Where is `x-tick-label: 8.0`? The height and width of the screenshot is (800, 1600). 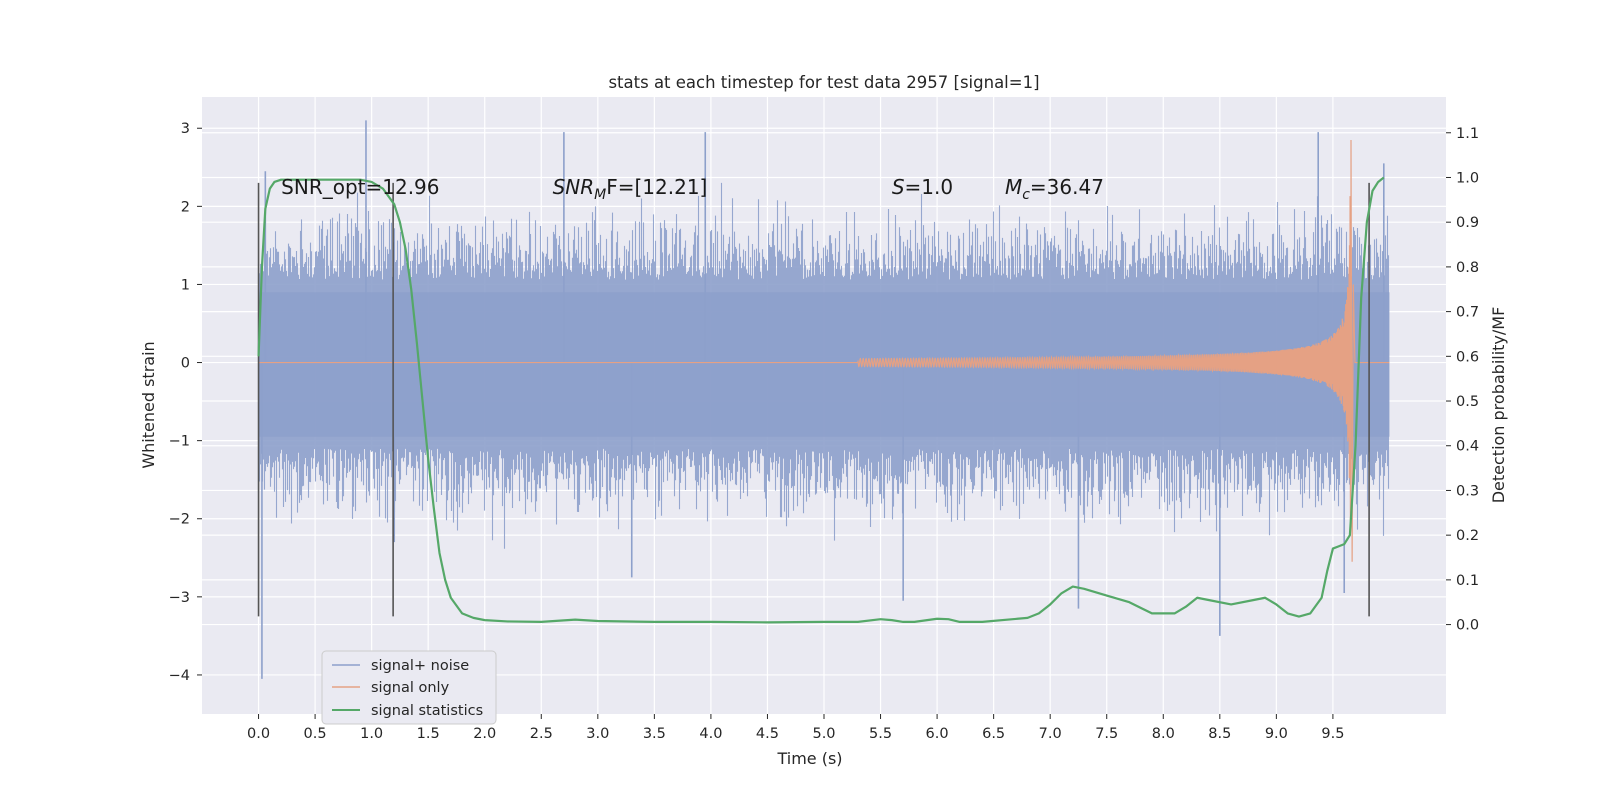 x-tick-label: 8.0 is located at coordinates (1163, 734).